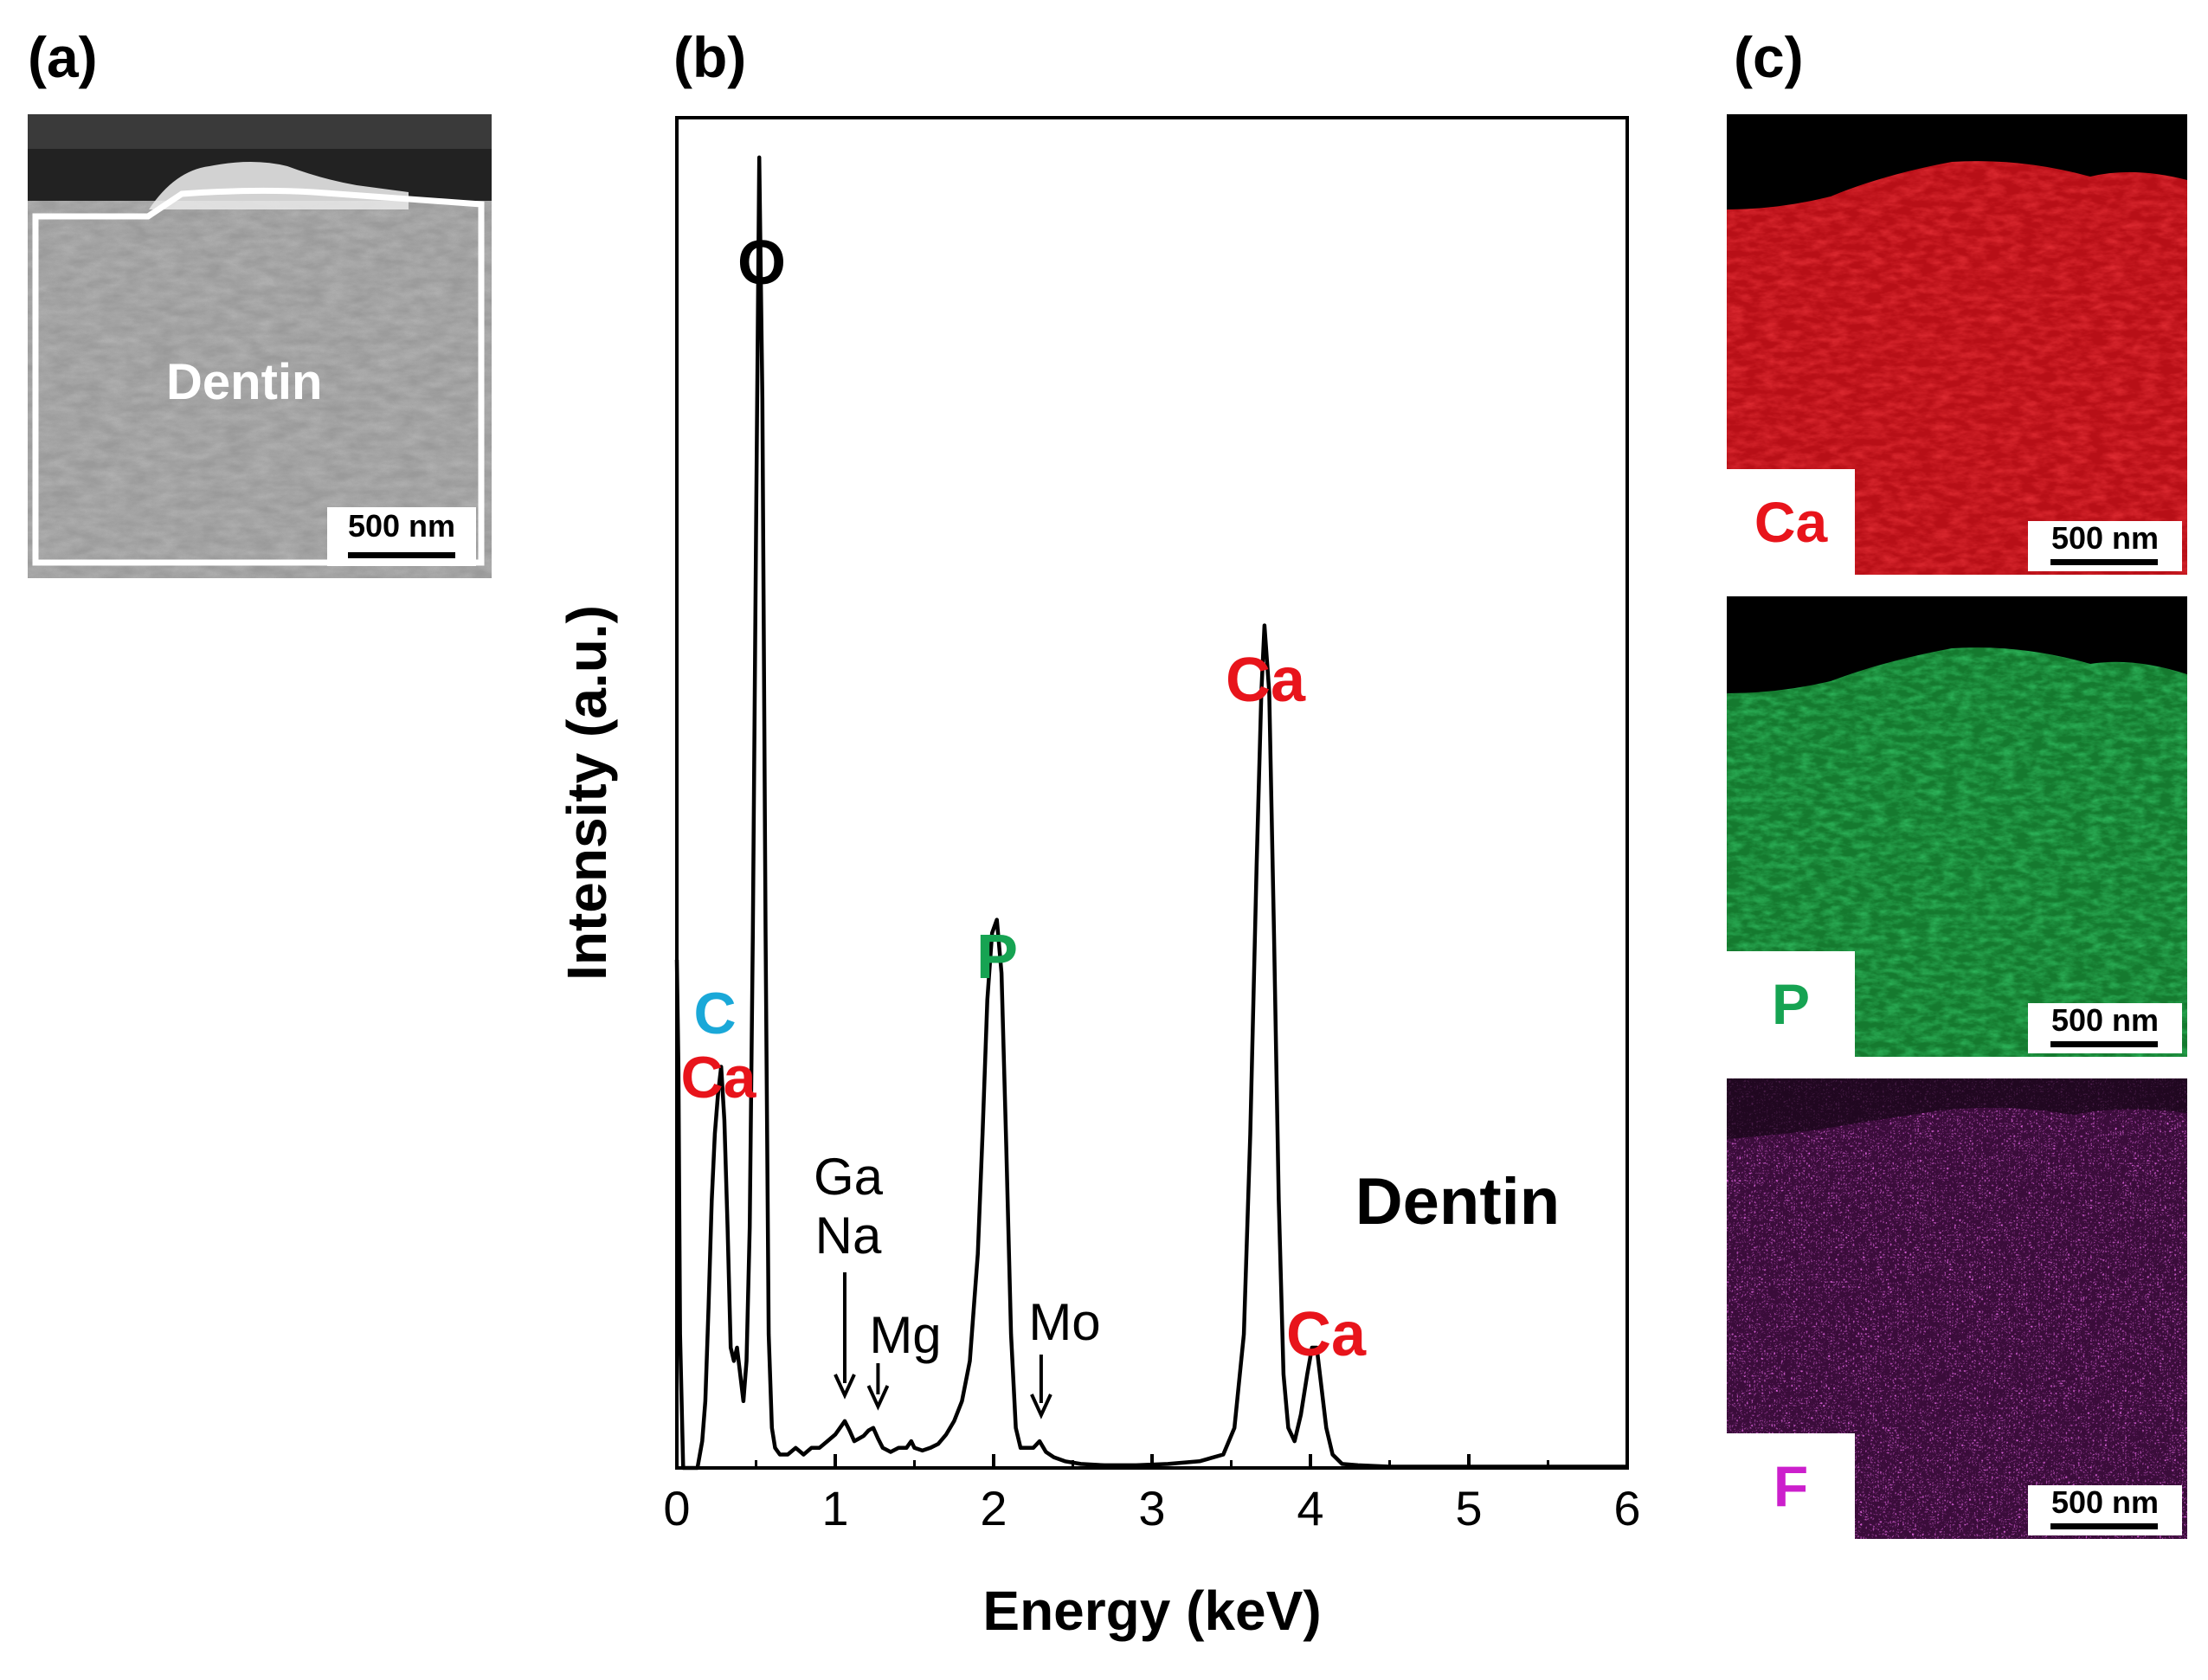  Describe the element at coordinates (2105, 538) in the screenshot. I see `scale-bar-ca-label: 500 nm` at that location.